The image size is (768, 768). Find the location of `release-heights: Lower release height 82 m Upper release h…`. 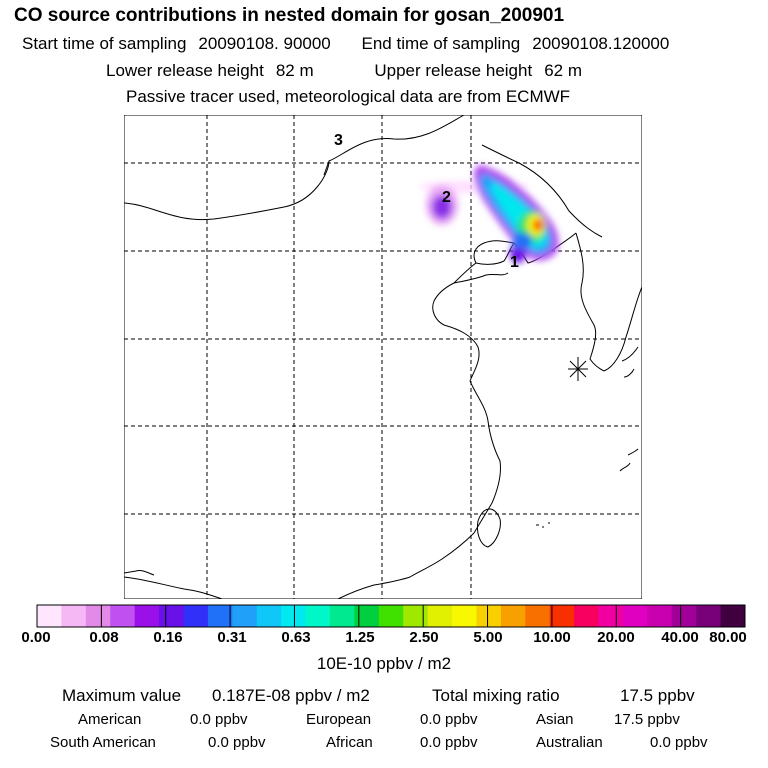

release-heights: Lower release height 82 m Upper release h… is located at coordinates (350, 71).